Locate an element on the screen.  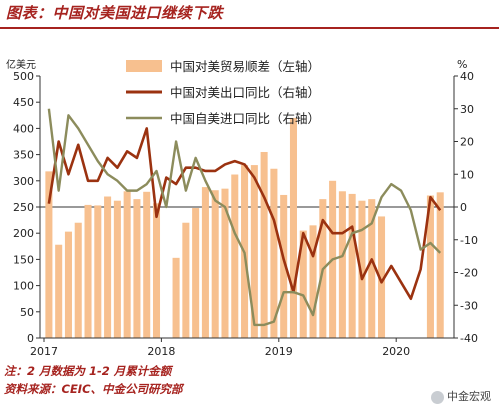
legend-label: 中国自美进口同比（右轴） is located at coordinates (245, 118).